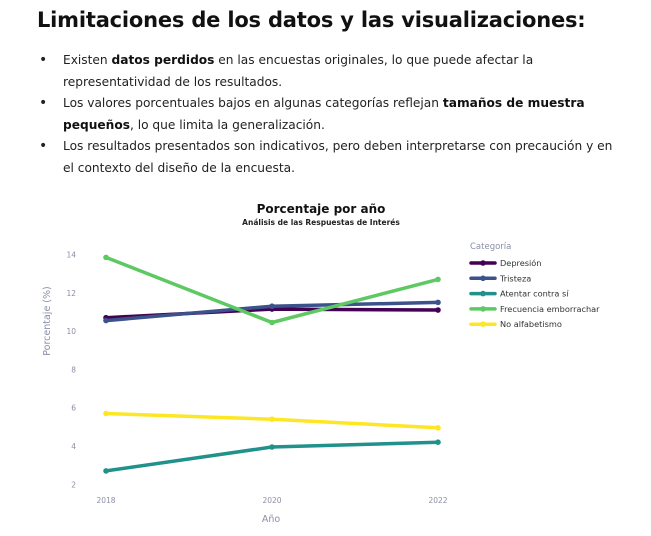 This screenshot has width=651, height=536. What do you see at coordinates (272, 290) in the screenshot?
I see `series-line` at bounding box center [272, 290].